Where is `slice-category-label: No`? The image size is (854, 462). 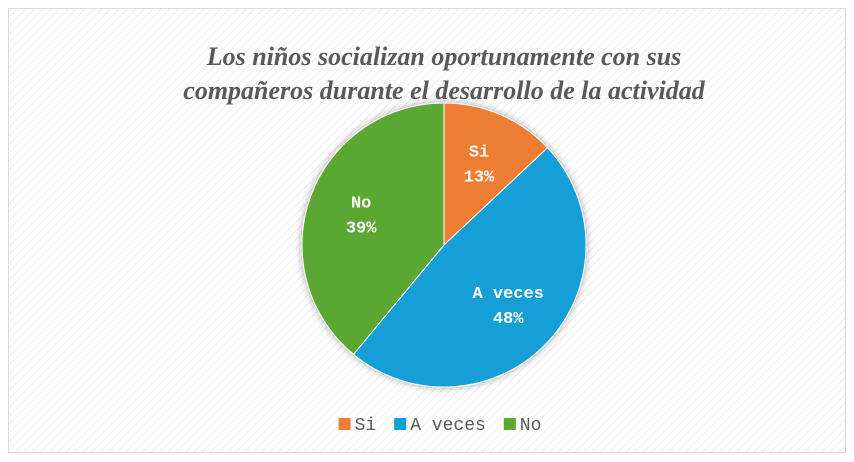 slice-category-label: No is located at coordinates (361, 204).